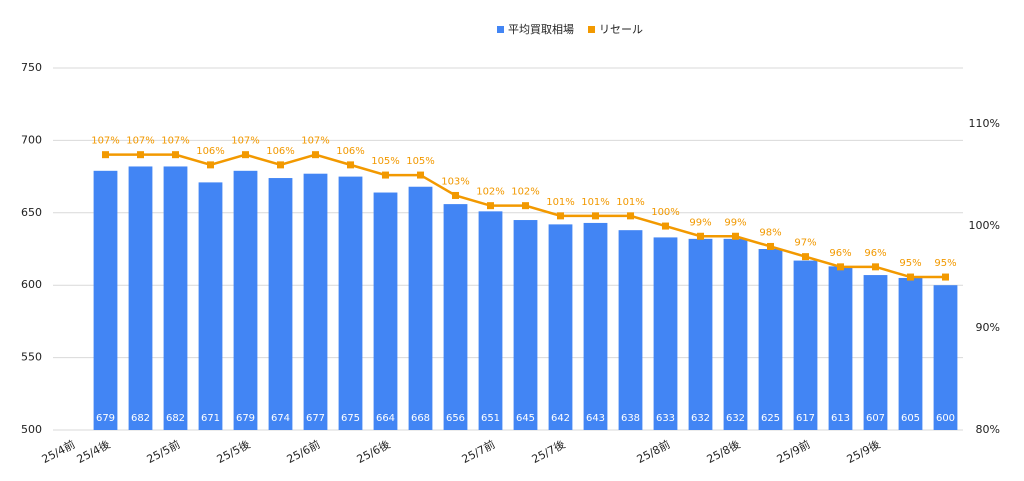 This screenshot has height=481, width=1024. Describe the element at coordinates (665, 418) in the screenshot. I see `bar-value-label: 633` at that location.